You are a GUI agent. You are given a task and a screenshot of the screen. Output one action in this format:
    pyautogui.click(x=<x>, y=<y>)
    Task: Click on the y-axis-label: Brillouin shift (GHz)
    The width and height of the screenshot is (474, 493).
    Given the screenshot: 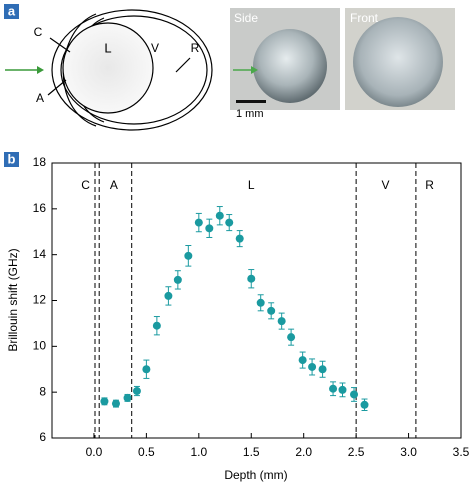 What is the action you would take?
    pyautogui.click(x=13, y=299)
    